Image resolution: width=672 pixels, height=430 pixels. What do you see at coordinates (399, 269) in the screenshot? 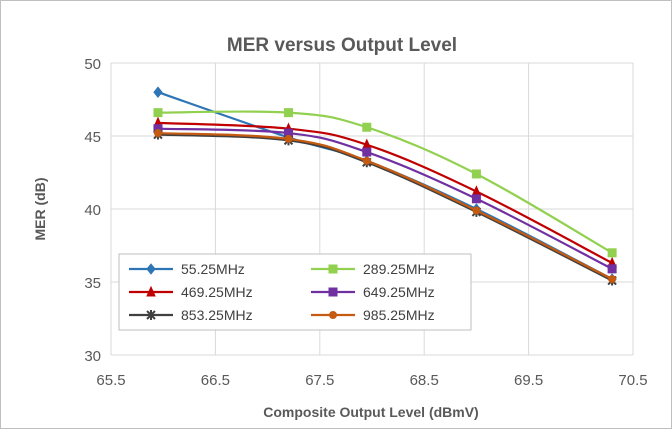
I see `legend-label: 289.25MHz` at bounding box center [399, 269].